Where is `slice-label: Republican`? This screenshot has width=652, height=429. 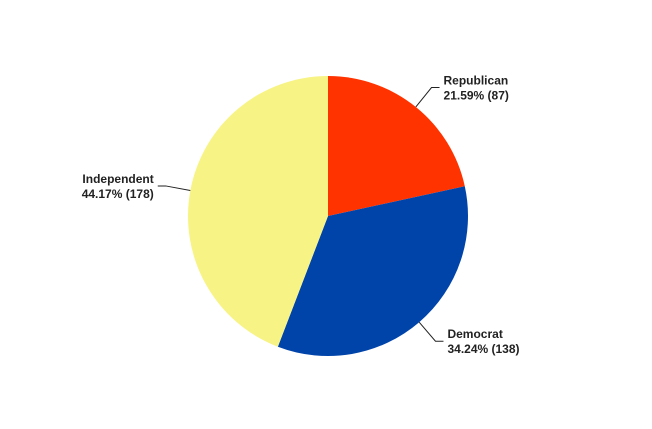
slice-label: Republican is located at coordinates (476, 81).